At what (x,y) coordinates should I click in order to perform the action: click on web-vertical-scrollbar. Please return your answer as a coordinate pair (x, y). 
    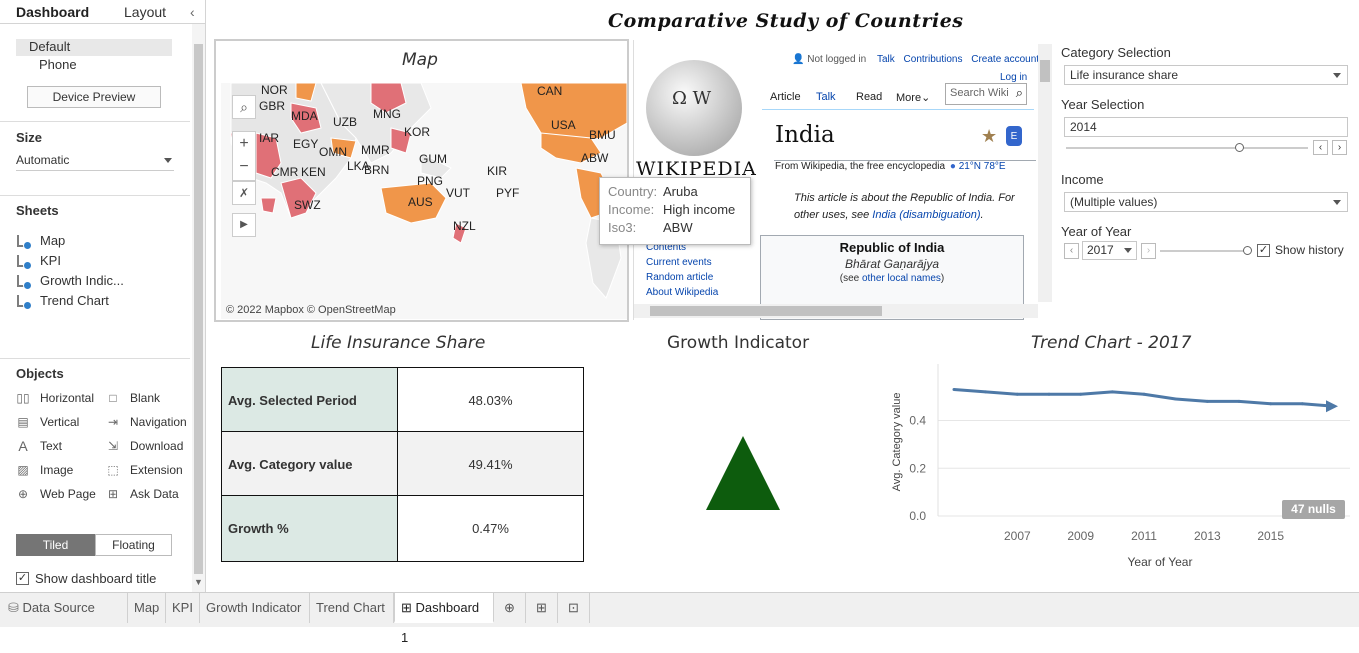
    Looking at the image, I should click on (1045, 173).